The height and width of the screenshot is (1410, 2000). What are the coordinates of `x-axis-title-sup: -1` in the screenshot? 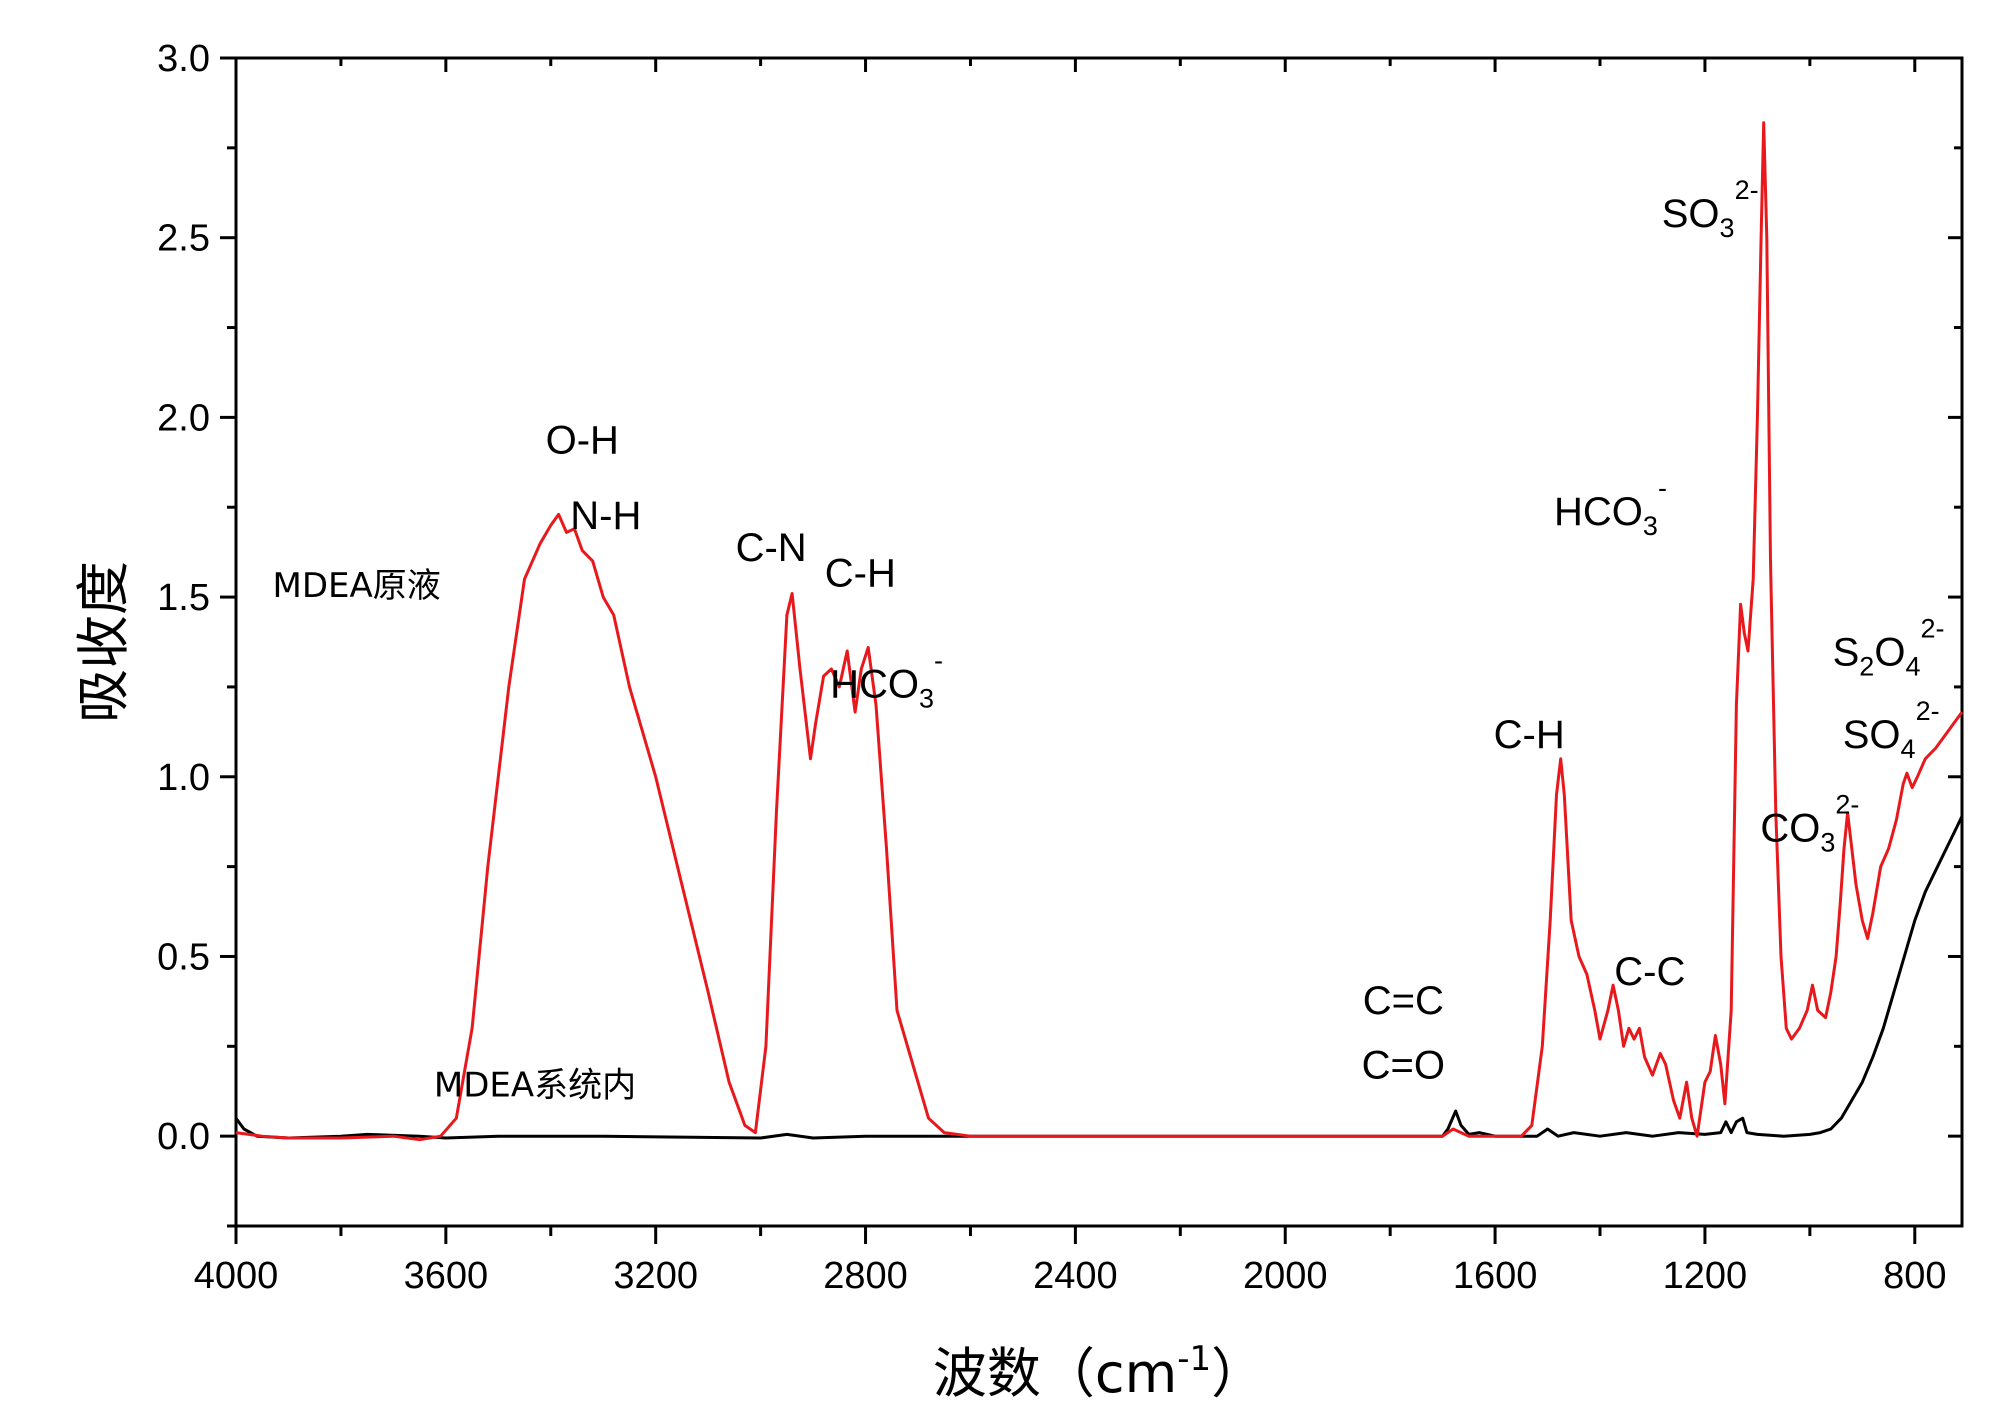 It's located at (1194, 1359).